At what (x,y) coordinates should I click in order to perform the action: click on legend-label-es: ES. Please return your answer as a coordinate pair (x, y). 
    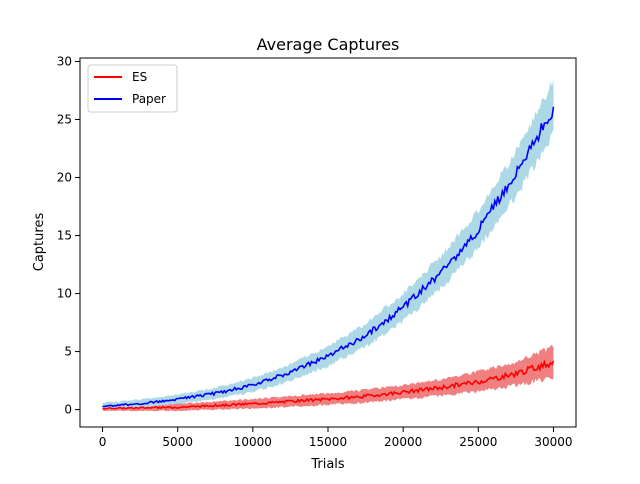
    Looking at the image, I should click on (139, 77).